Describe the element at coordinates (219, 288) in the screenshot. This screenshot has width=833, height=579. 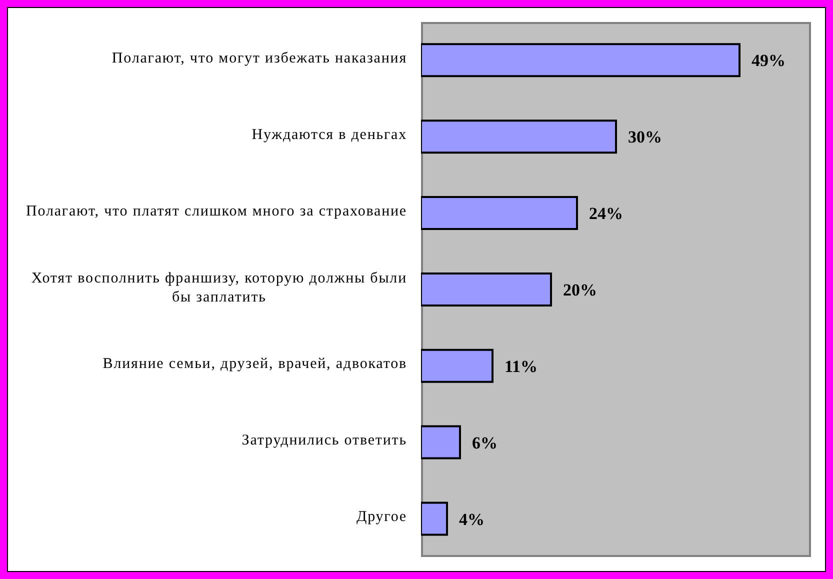
I see `y-tick-label: Хотят восполнить франшизу, которую должны были бы заплатить` at that location.